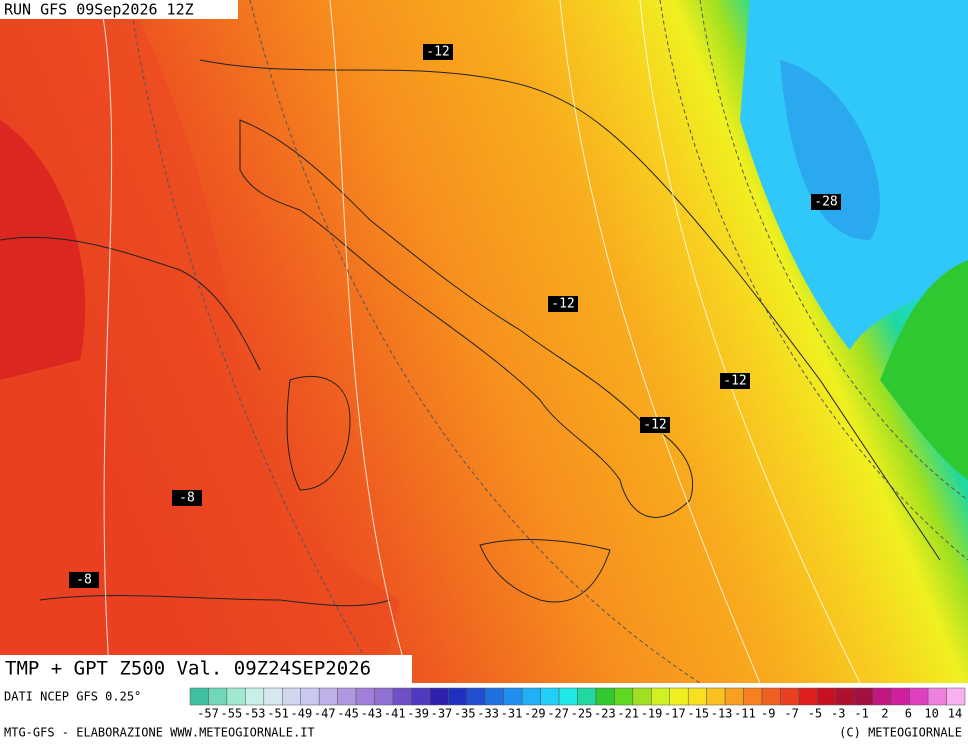 Image resolution: width=968 pixels, height=749 pixels. I want to click on colorbar-label: -51, so click(278, 714).